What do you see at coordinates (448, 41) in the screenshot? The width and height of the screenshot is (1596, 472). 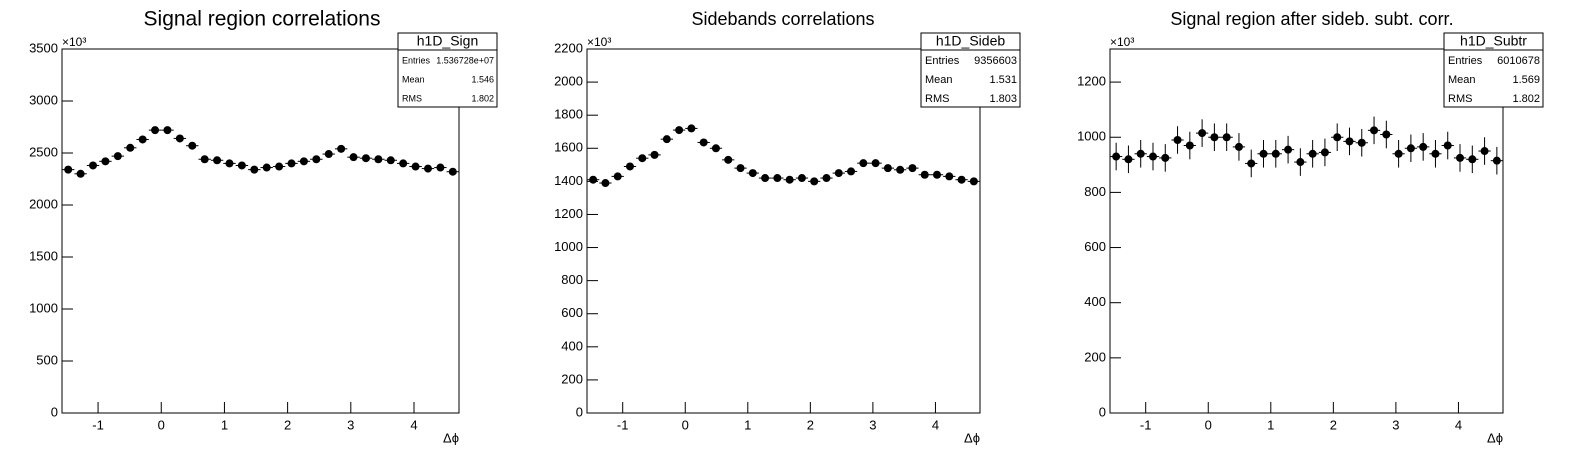 I see `stats-name: h1D_Sign` at bounding box center [448, 41].